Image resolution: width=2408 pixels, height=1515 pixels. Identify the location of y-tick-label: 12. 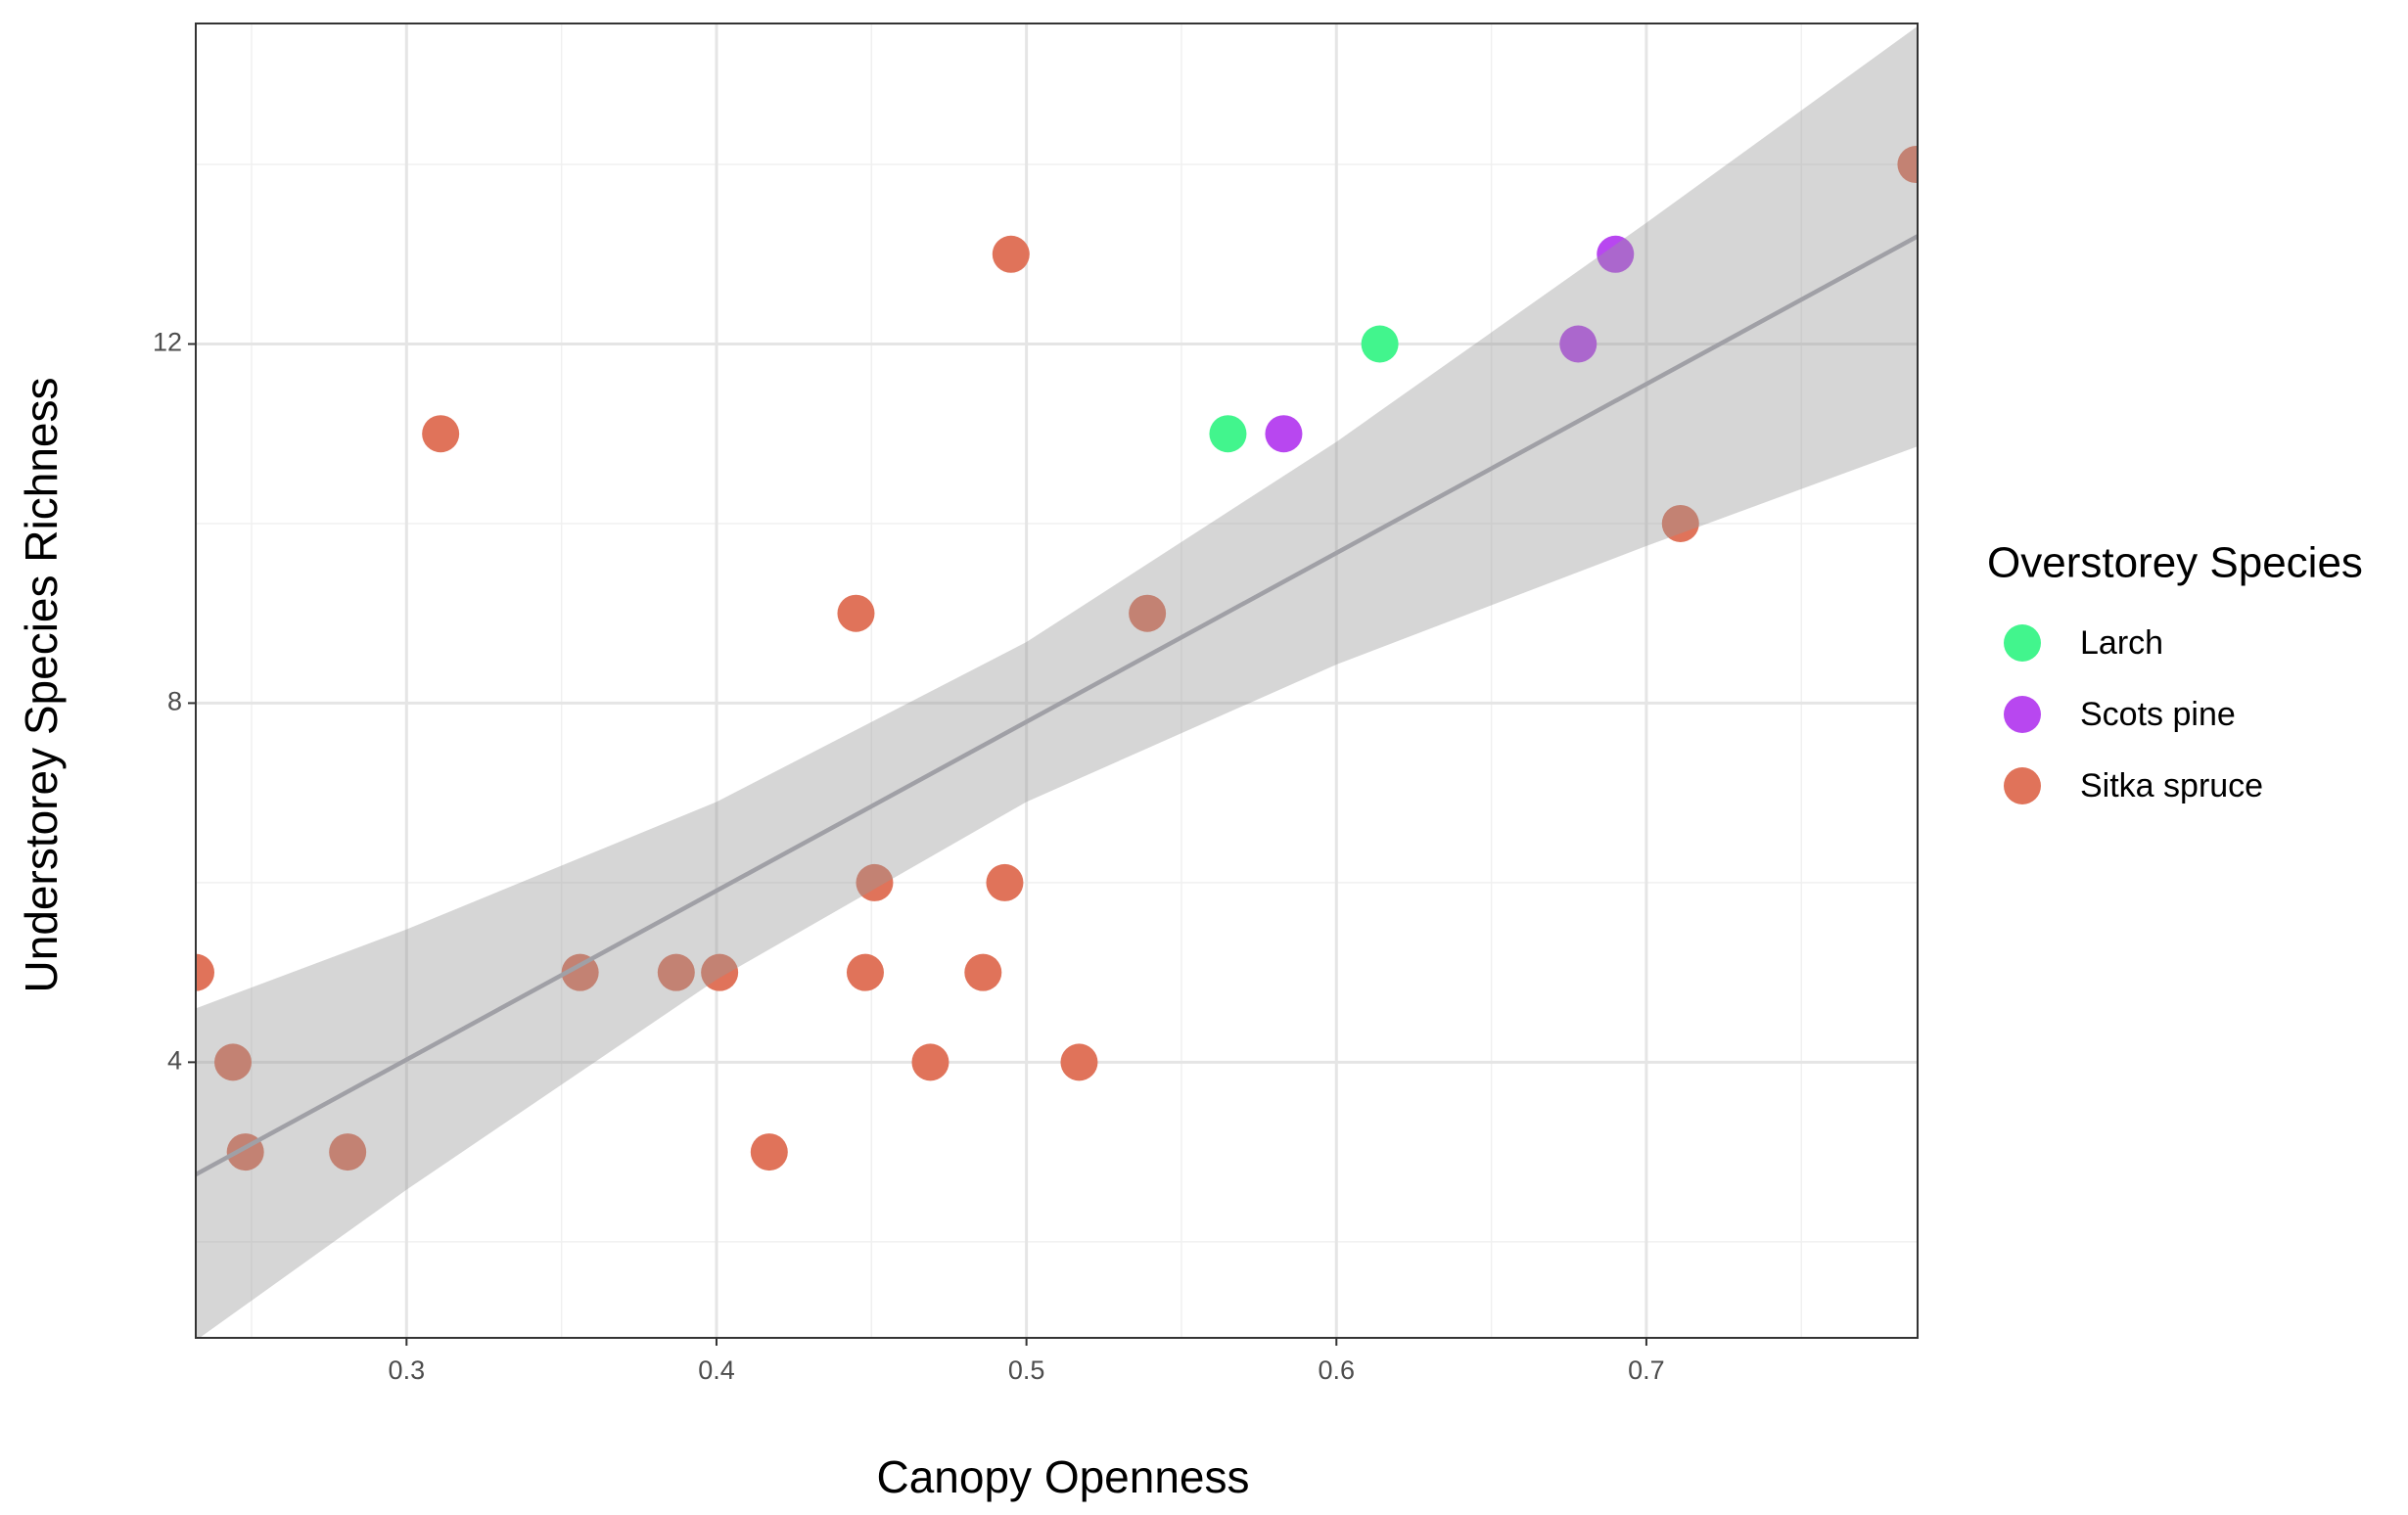
(167, 342).